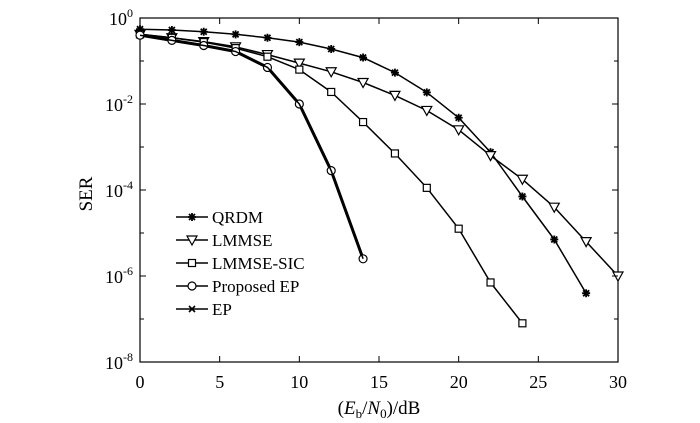 This screenshot has height=423, width=700. What do you see at coordinates (237, 217) in the screenshot?
I see `legend-label: QRDM` at bounding box center [237, 217].